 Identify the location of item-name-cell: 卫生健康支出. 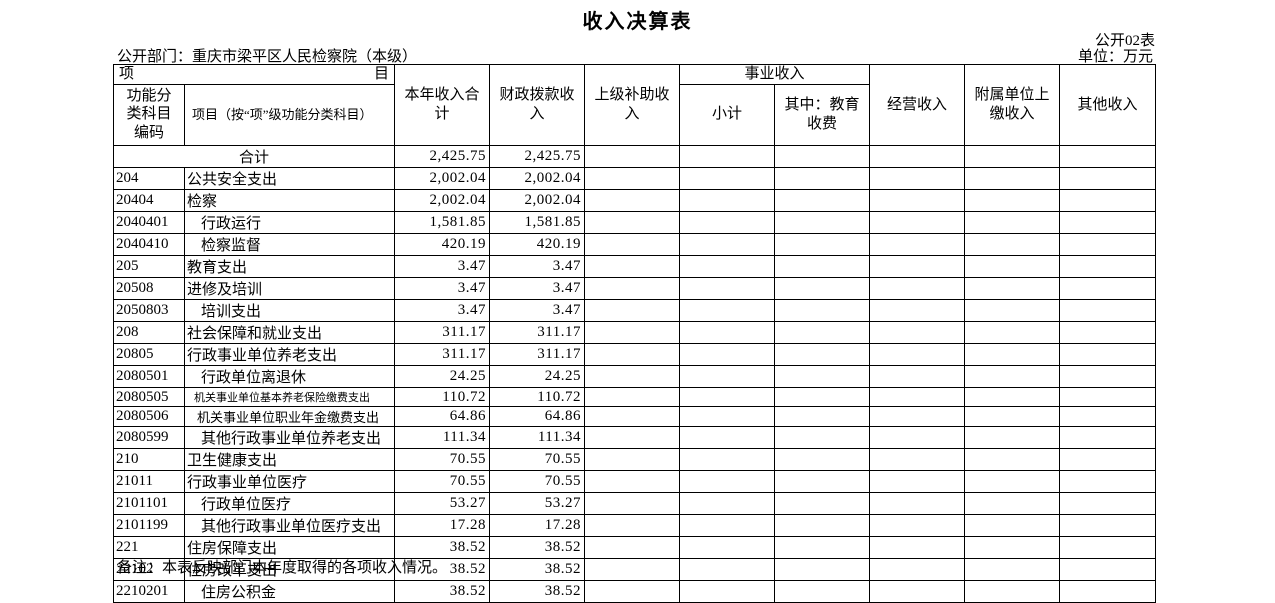
(289, 460).